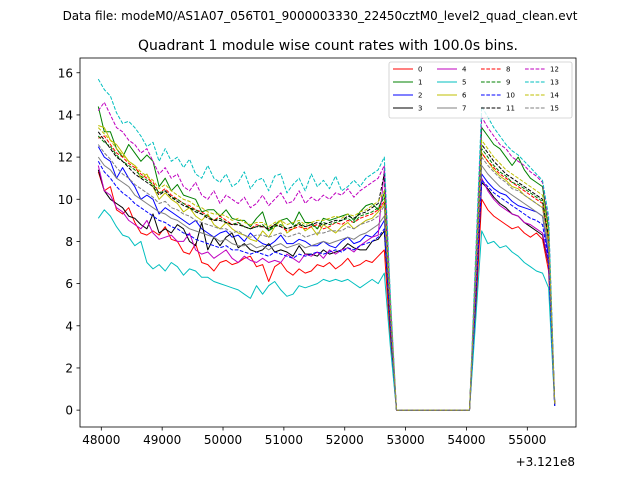 This screenshot has height=480, width=640. What do you see at coordinates (508, 70) in the screenshot?
I see `legend-label-8: 8` at bounding box center [508, 70].